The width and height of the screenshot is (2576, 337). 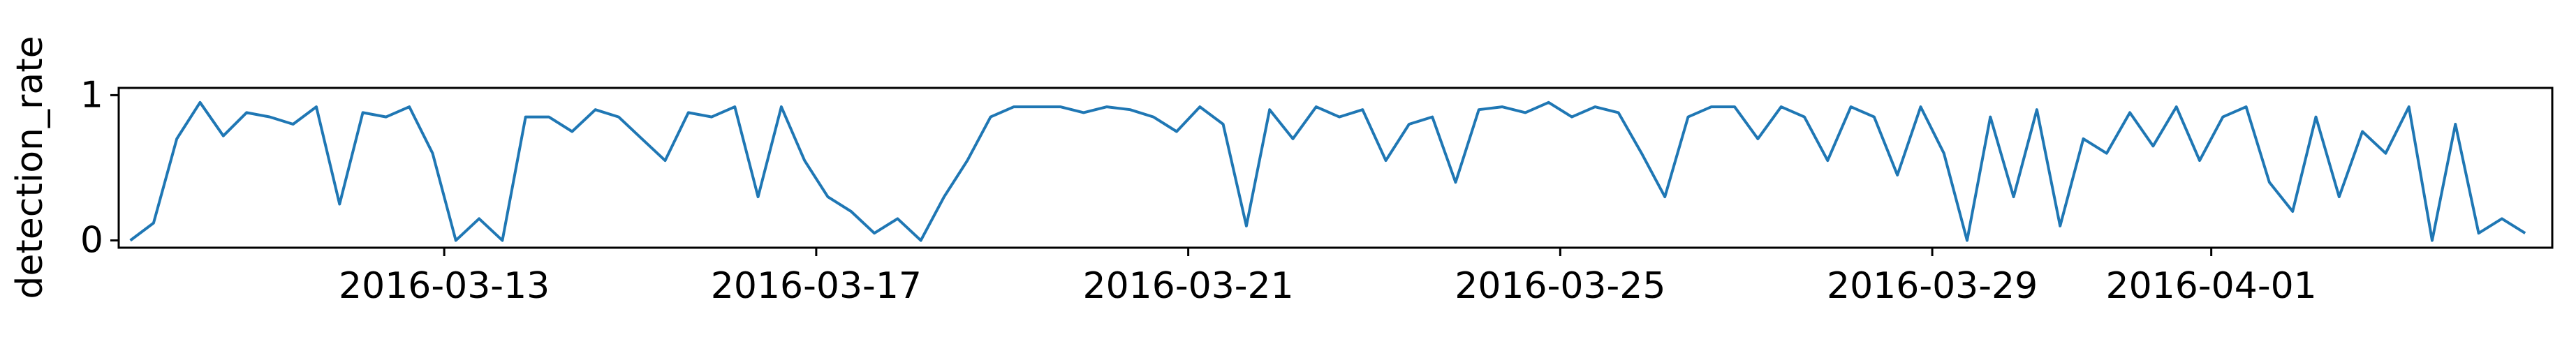 What do you see at coordinates (91, 95) in the screenshot?
I see `y-tick-label: 1` at bounding box center [91, 95].